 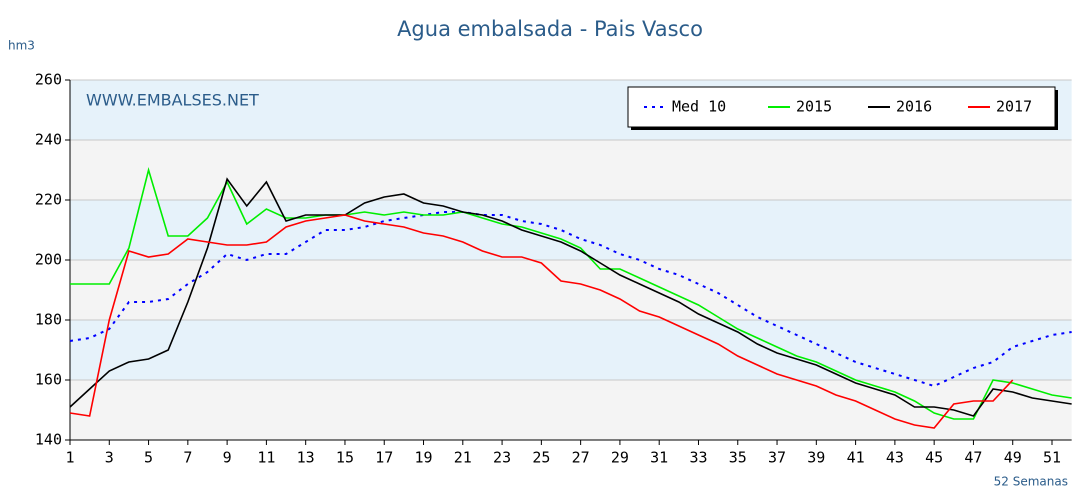 I want to click on y-tick-label: 220, so click(x=48, y=200).